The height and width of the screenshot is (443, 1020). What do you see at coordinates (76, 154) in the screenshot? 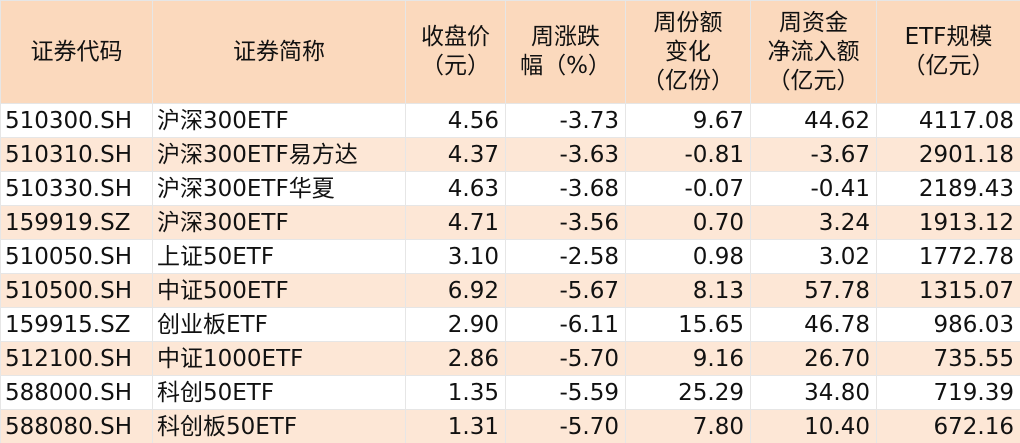
I see `code-cell: 510310.SH` at bounding box center [76, 154].